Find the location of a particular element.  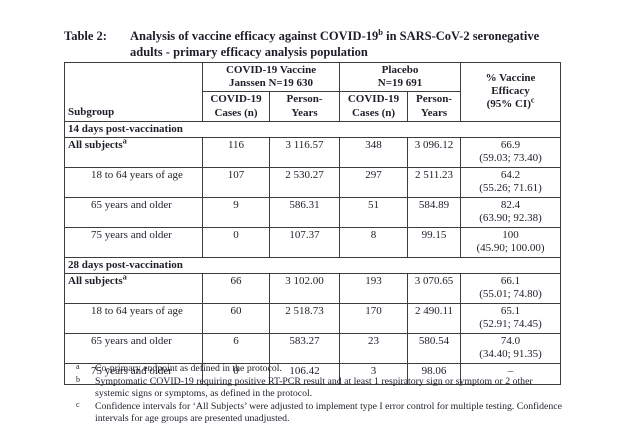

title-line1-cont: in SARS-CoV-2 seronegative is located at coordinates (461, 36).